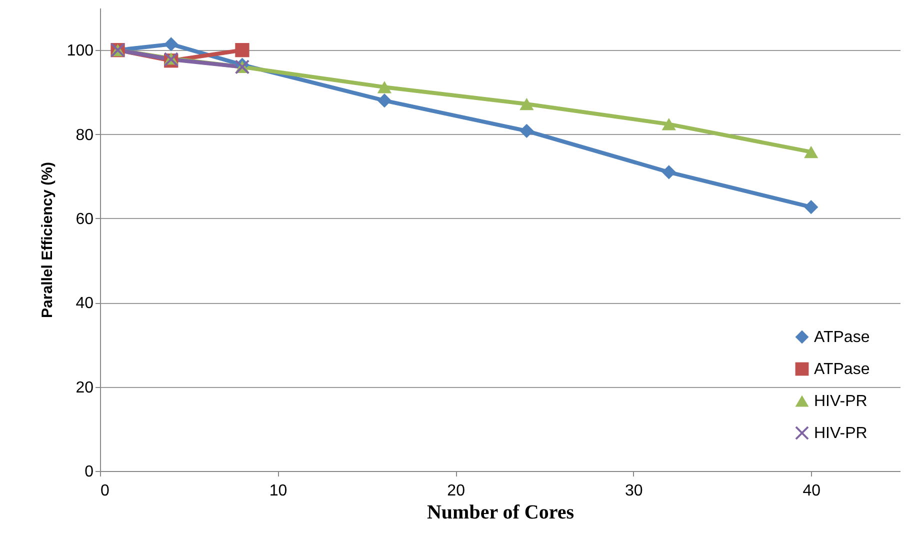  Describe the element at coordinates (633, 491) in the screenshot. I see `x-tick-label: 30` at that location.